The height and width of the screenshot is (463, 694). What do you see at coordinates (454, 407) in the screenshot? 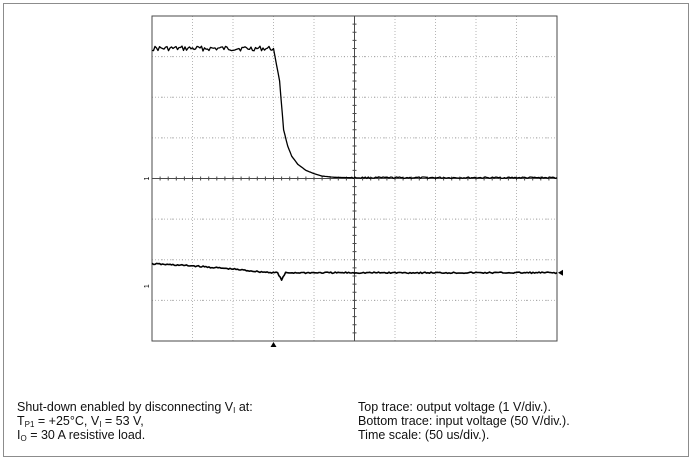
I see `caption-top-trace: Top trace: output voltage (1 V/div.).` at bounding box center [454, 407].